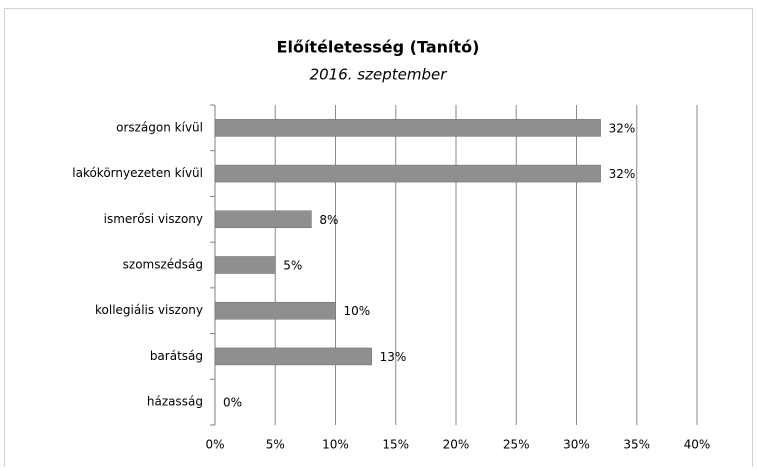 The width and height of the screenshot is (757, 471). Describe the element at coordinates (214, 445) in the screenshot. I see `x-tick-label: 0%` at that location.